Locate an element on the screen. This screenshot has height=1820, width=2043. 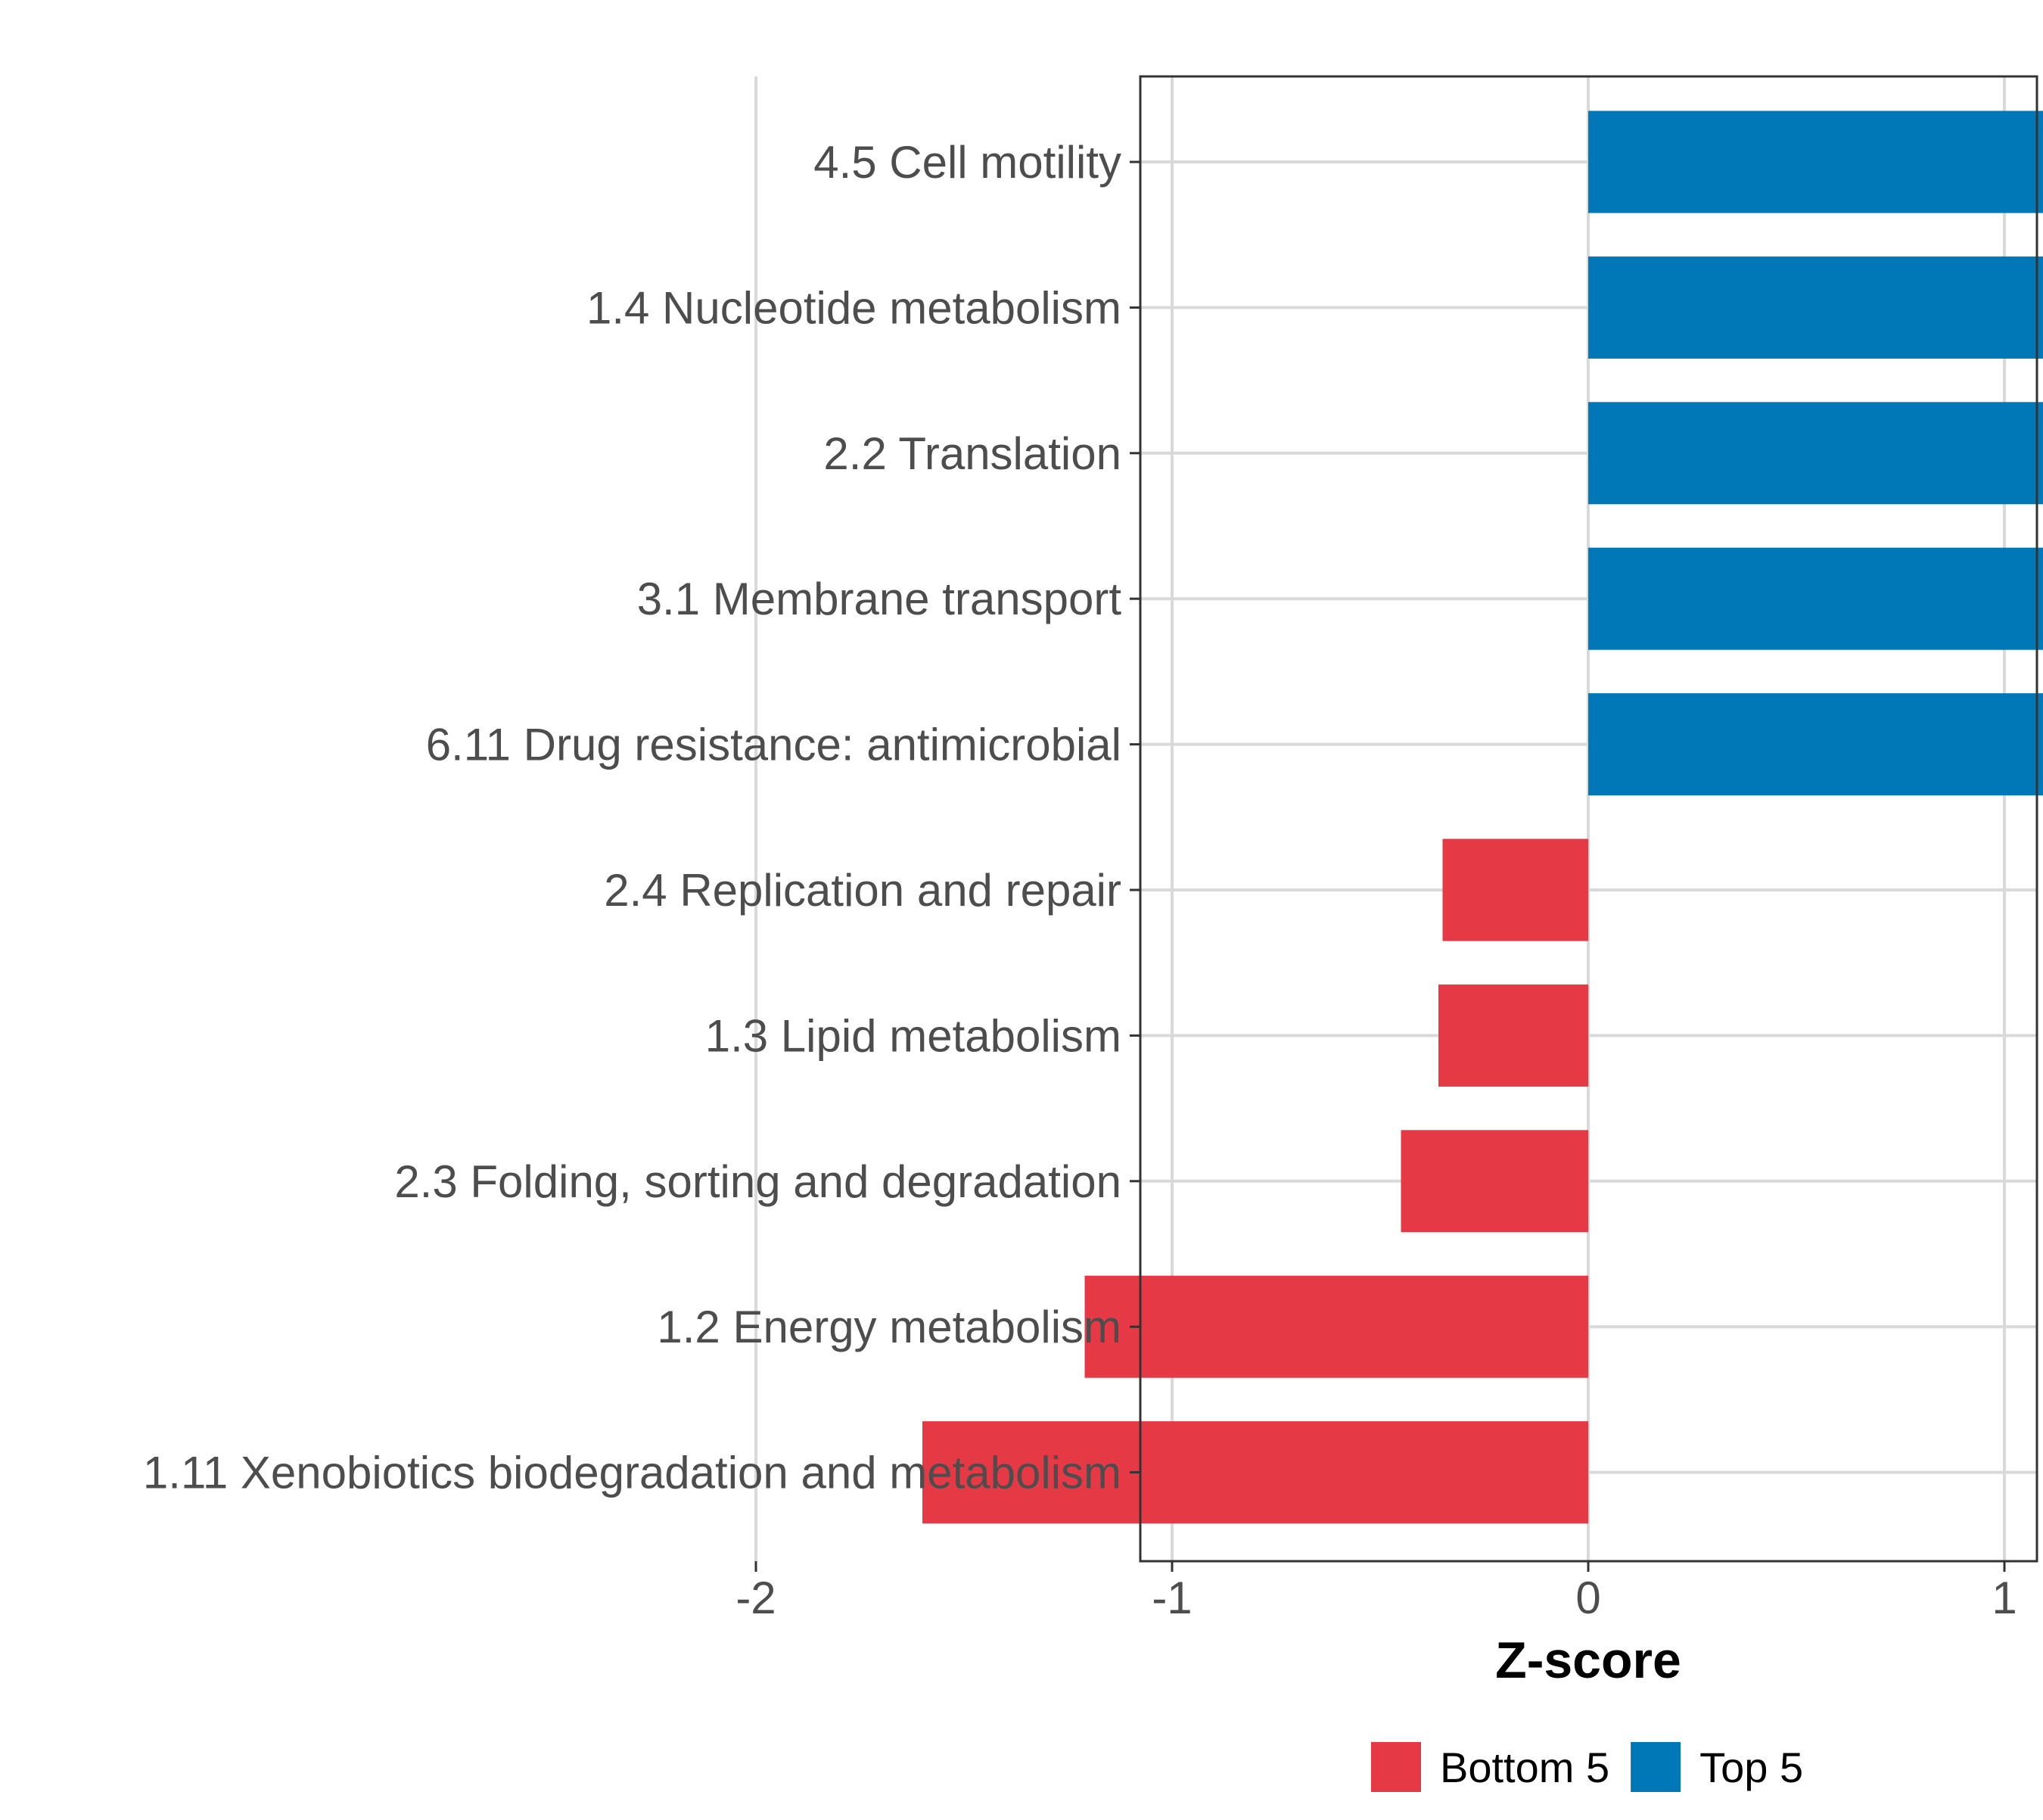
y-tick-label: 2.4 Replication and repair is located at coordinates (863, 891).